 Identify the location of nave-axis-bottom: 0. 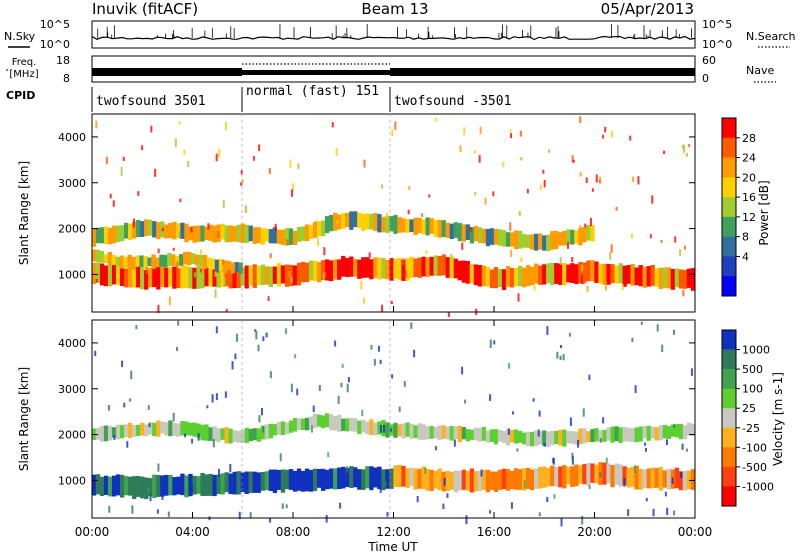
(705, 78).